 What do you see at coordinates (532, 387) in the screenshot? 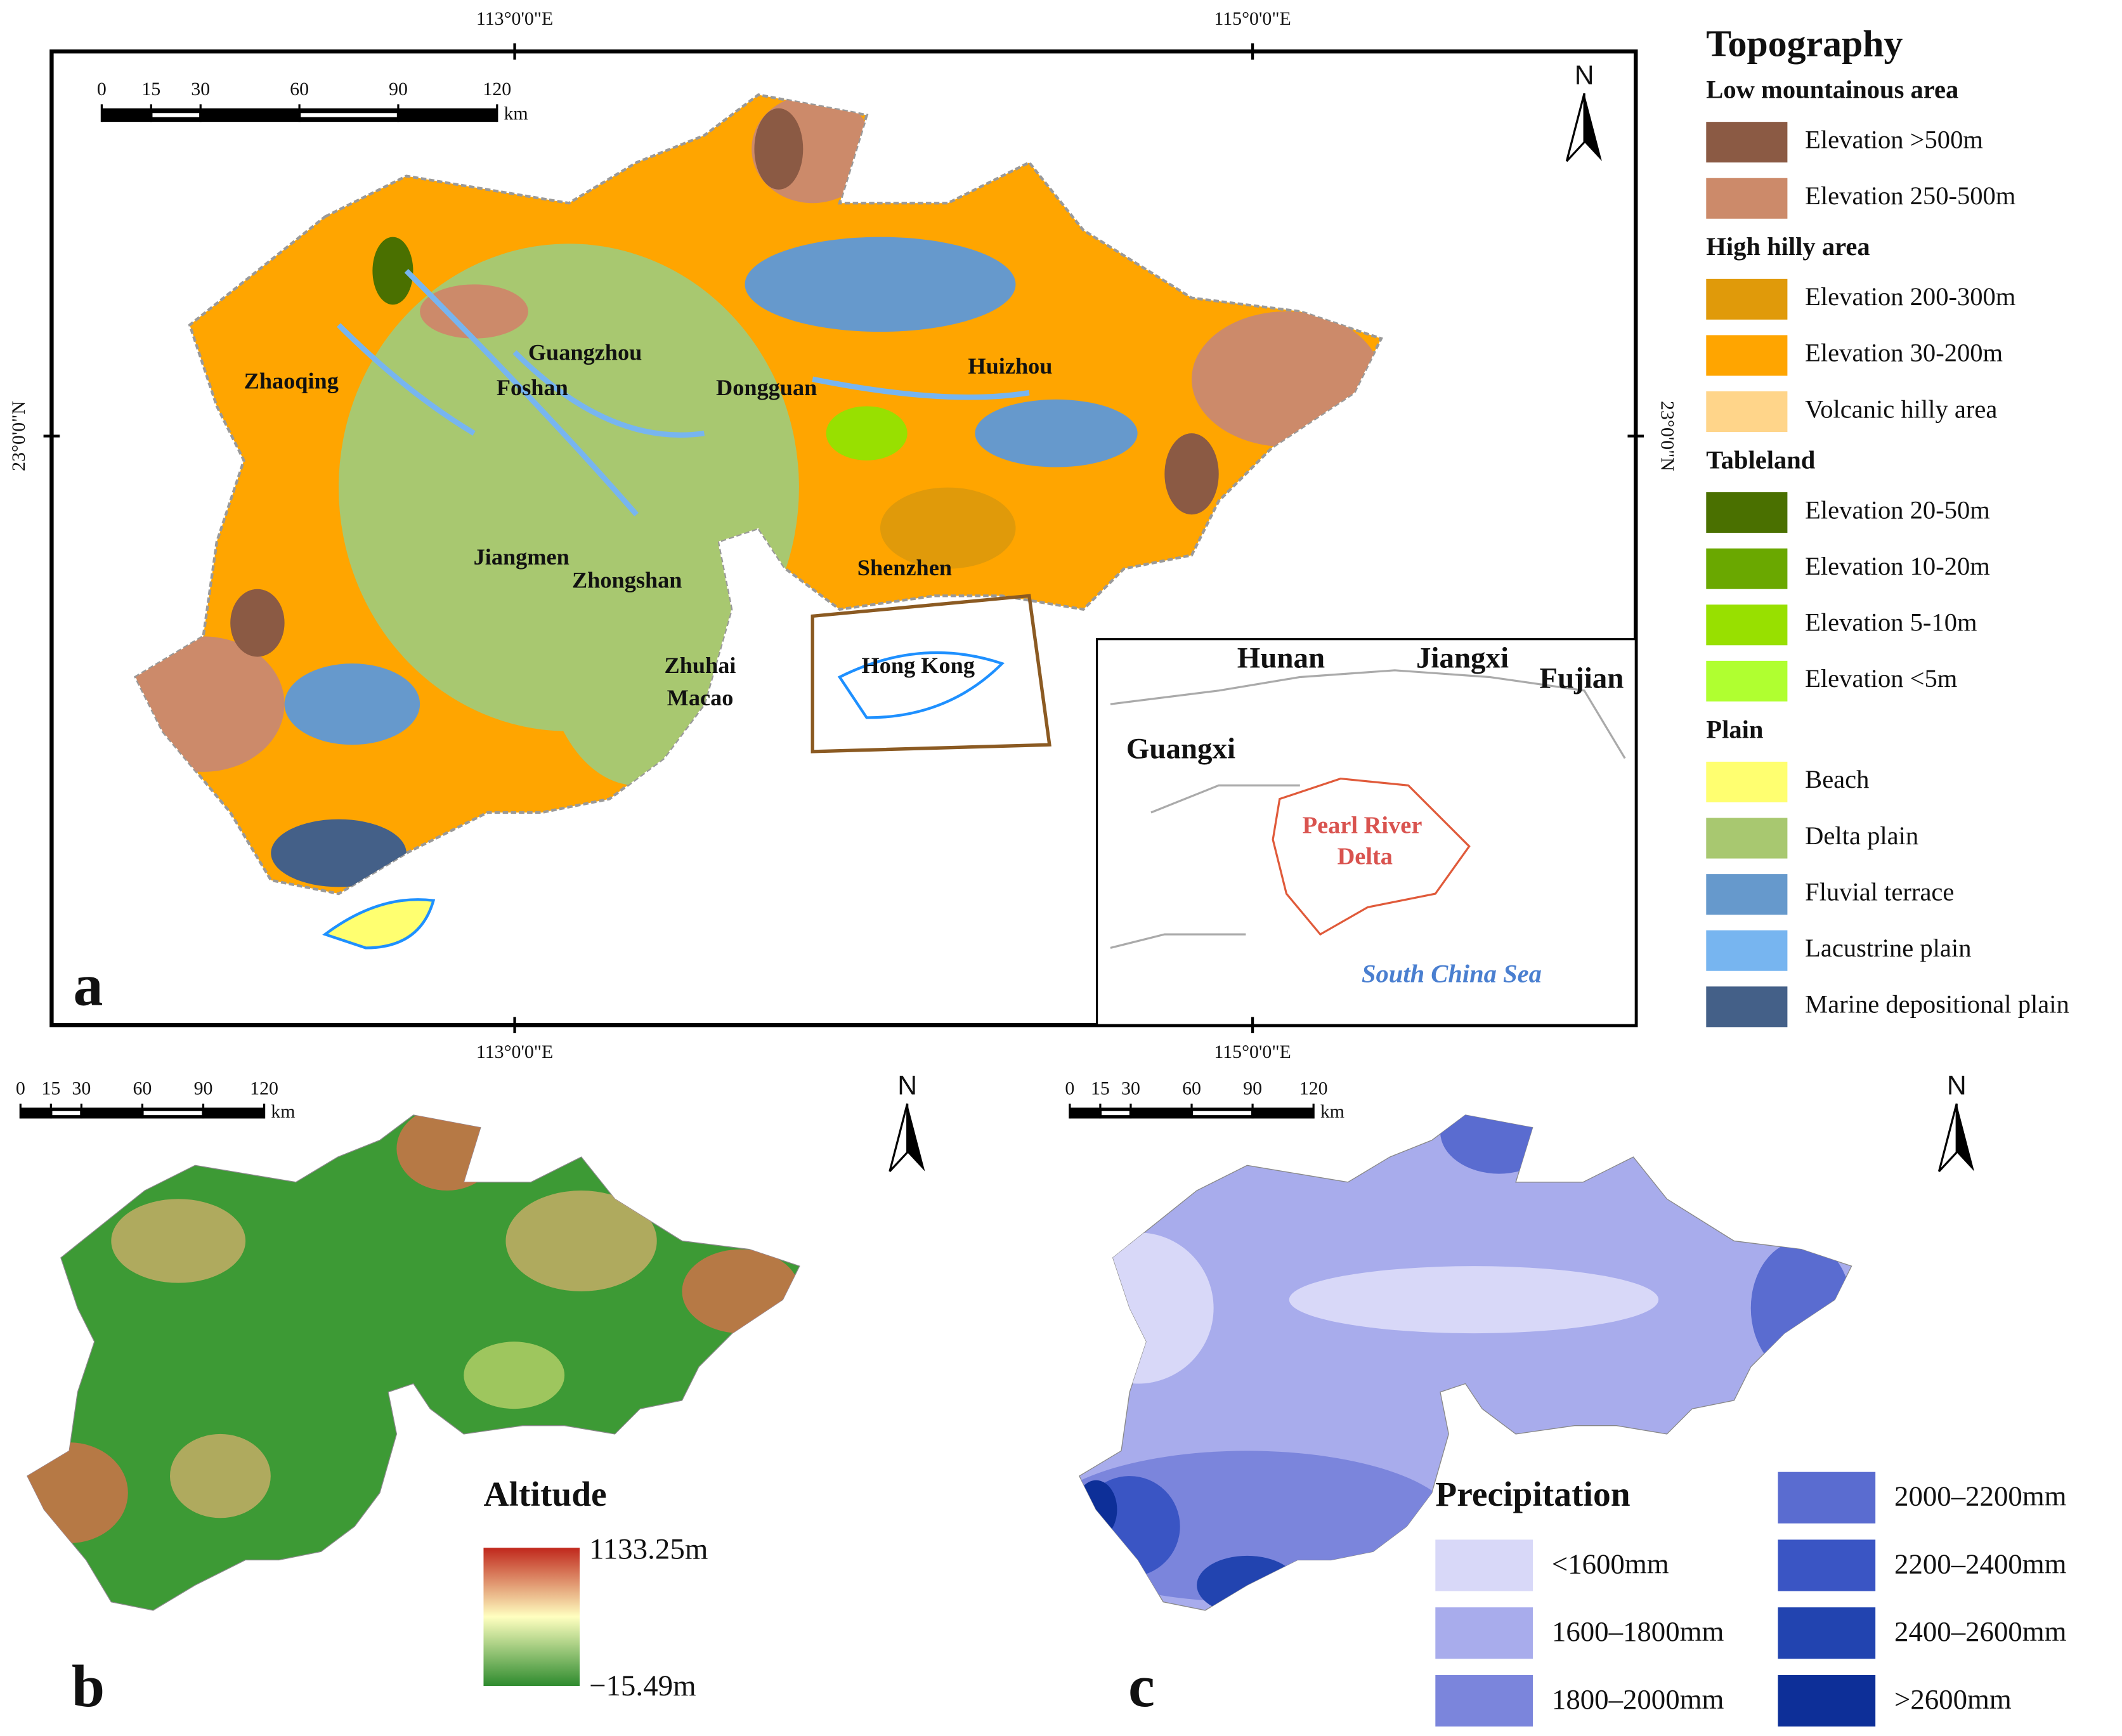
I see `city-label: Foshan` at bounding box center [532, 387].